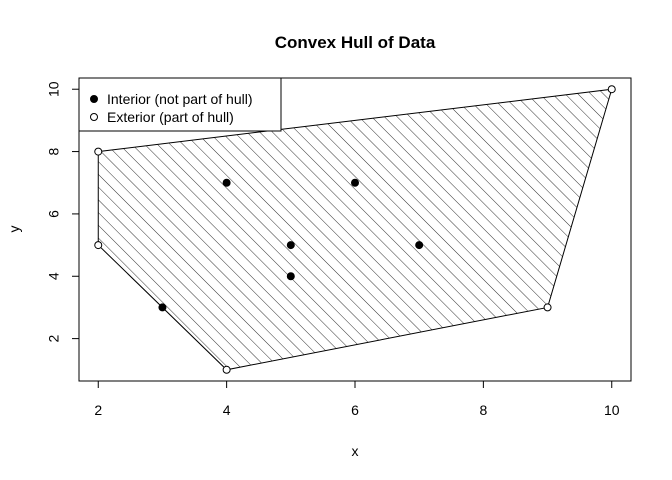  What do you see at coordinates (94, 99) in the screenshot?
I see `legend-marker-interior` at bounding box center [94, 99].